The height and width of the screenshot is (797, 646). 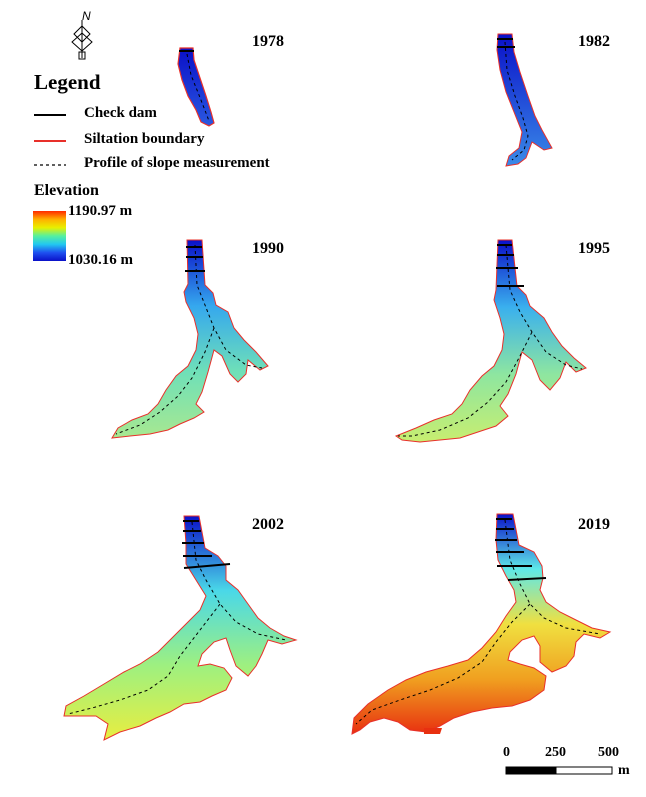 What do you see at coordinates (608, 752) in the screenshot?
I see `scale-tick-500: 500` at bounding box center [608, 752].